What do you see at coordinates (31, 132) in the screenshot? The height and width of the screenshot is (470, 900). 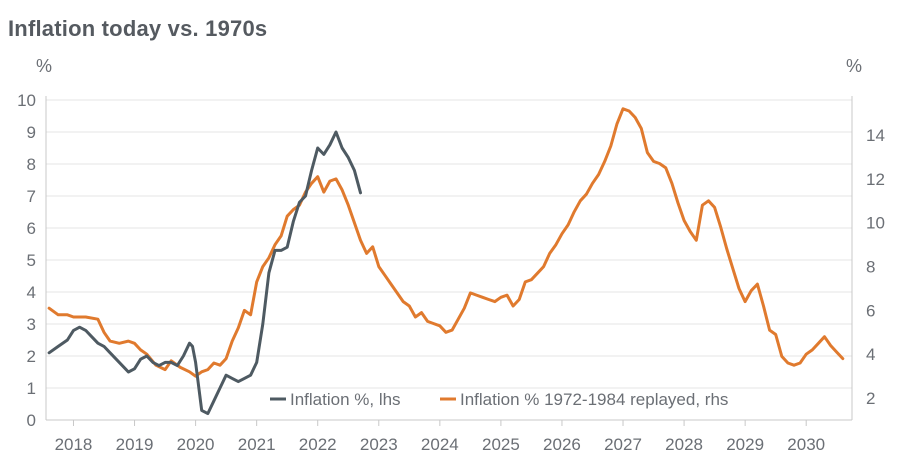 I see `left-tick-label: 9` at bounding box center [31, 132].